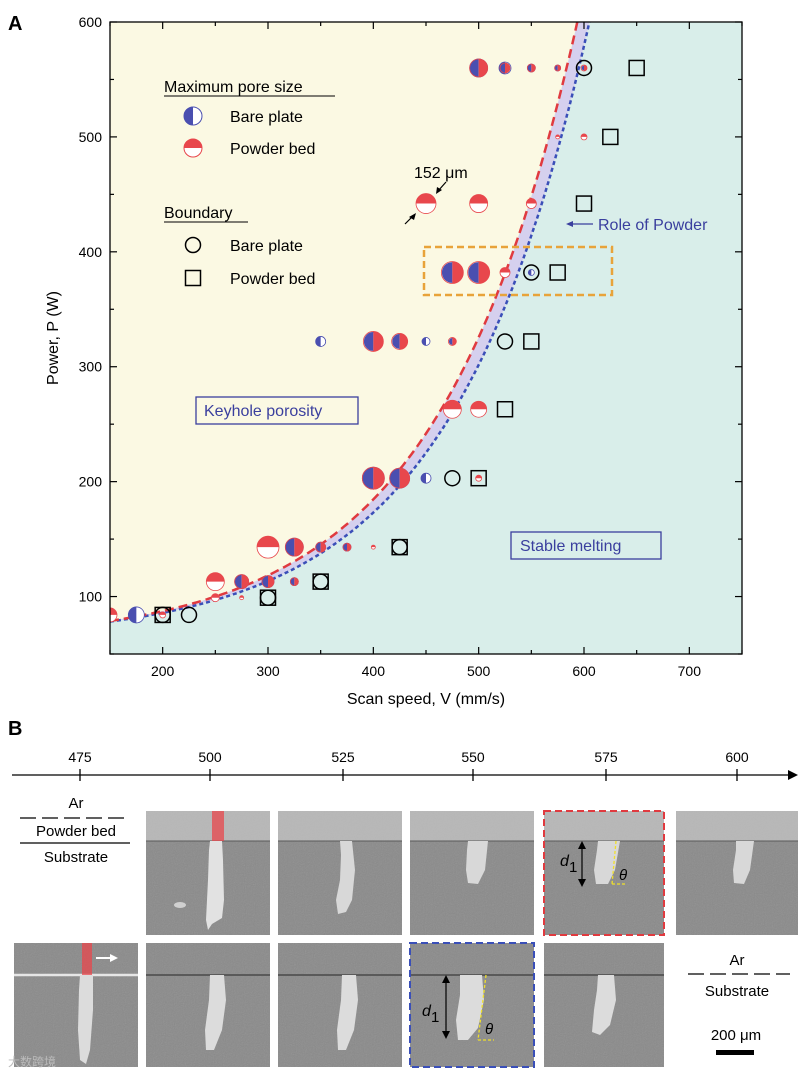 This screenshot has width=809, height=1075. What do you see at coordinates (426, 699) in the screenshot?
I see `x-axis-title: Scan speed, V (mm/s)` at bounding box center [426, 699].